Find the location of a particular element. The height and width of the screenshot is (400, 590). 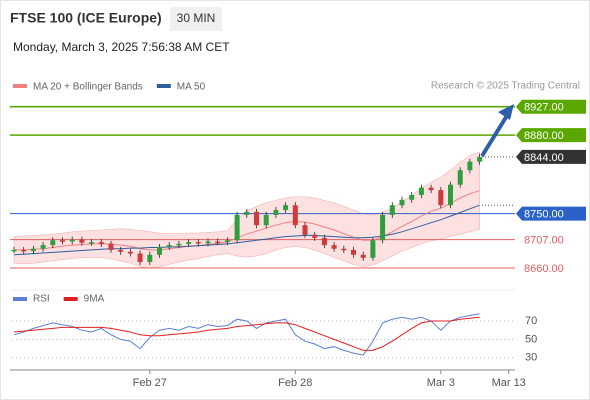

interval-box is located at coordinates (196, 19).